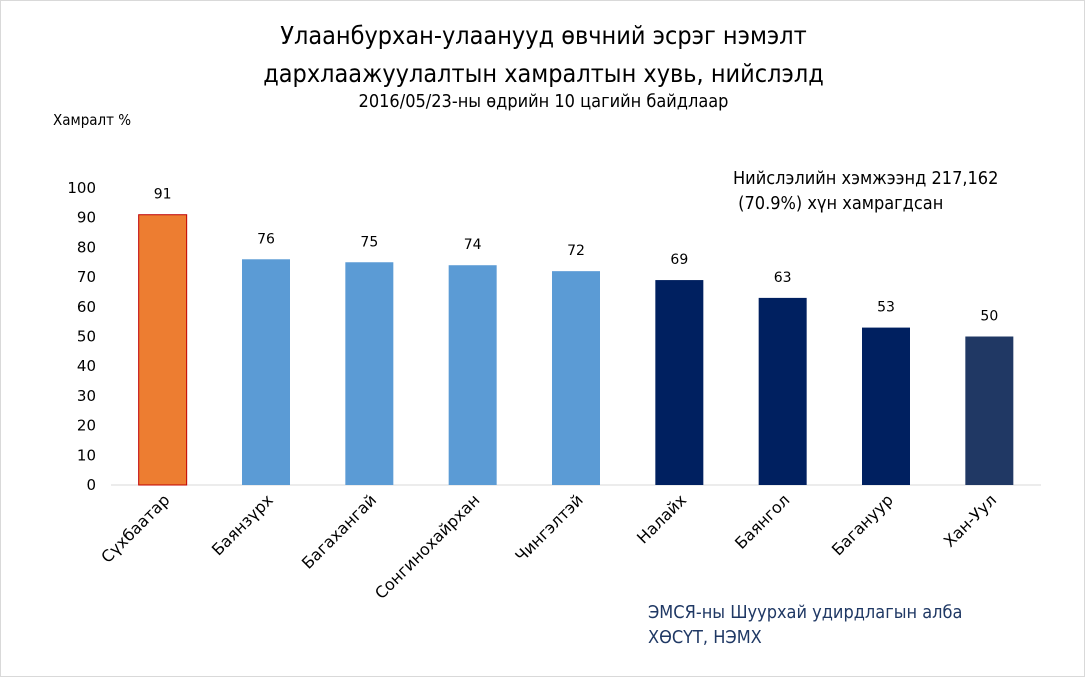 Image resolution: width=1085 pixels, height=677 pixels. What do you see at coordinates (838, 203) in the screenshot?
I see `annotation-line-2: (70.9%) хүн хамрагдсан` at bounding box center [838, 203].